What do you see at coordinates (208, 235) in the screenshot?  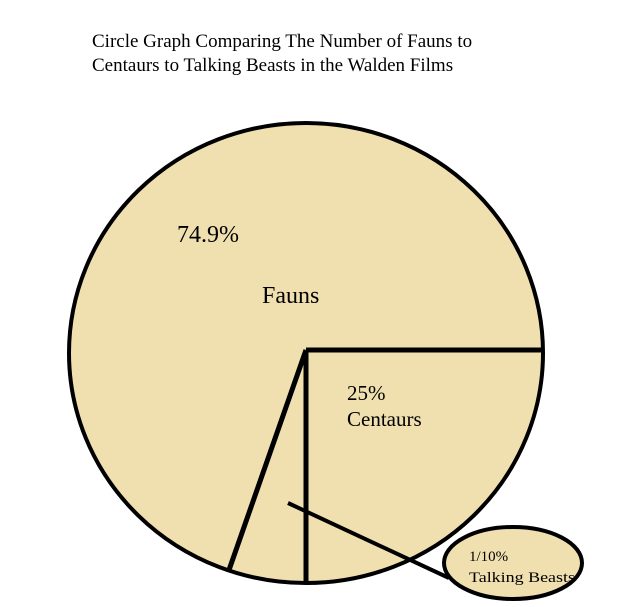 I see `slice-label-fauns-value: 74.9%` at bounding box center [208, 235].